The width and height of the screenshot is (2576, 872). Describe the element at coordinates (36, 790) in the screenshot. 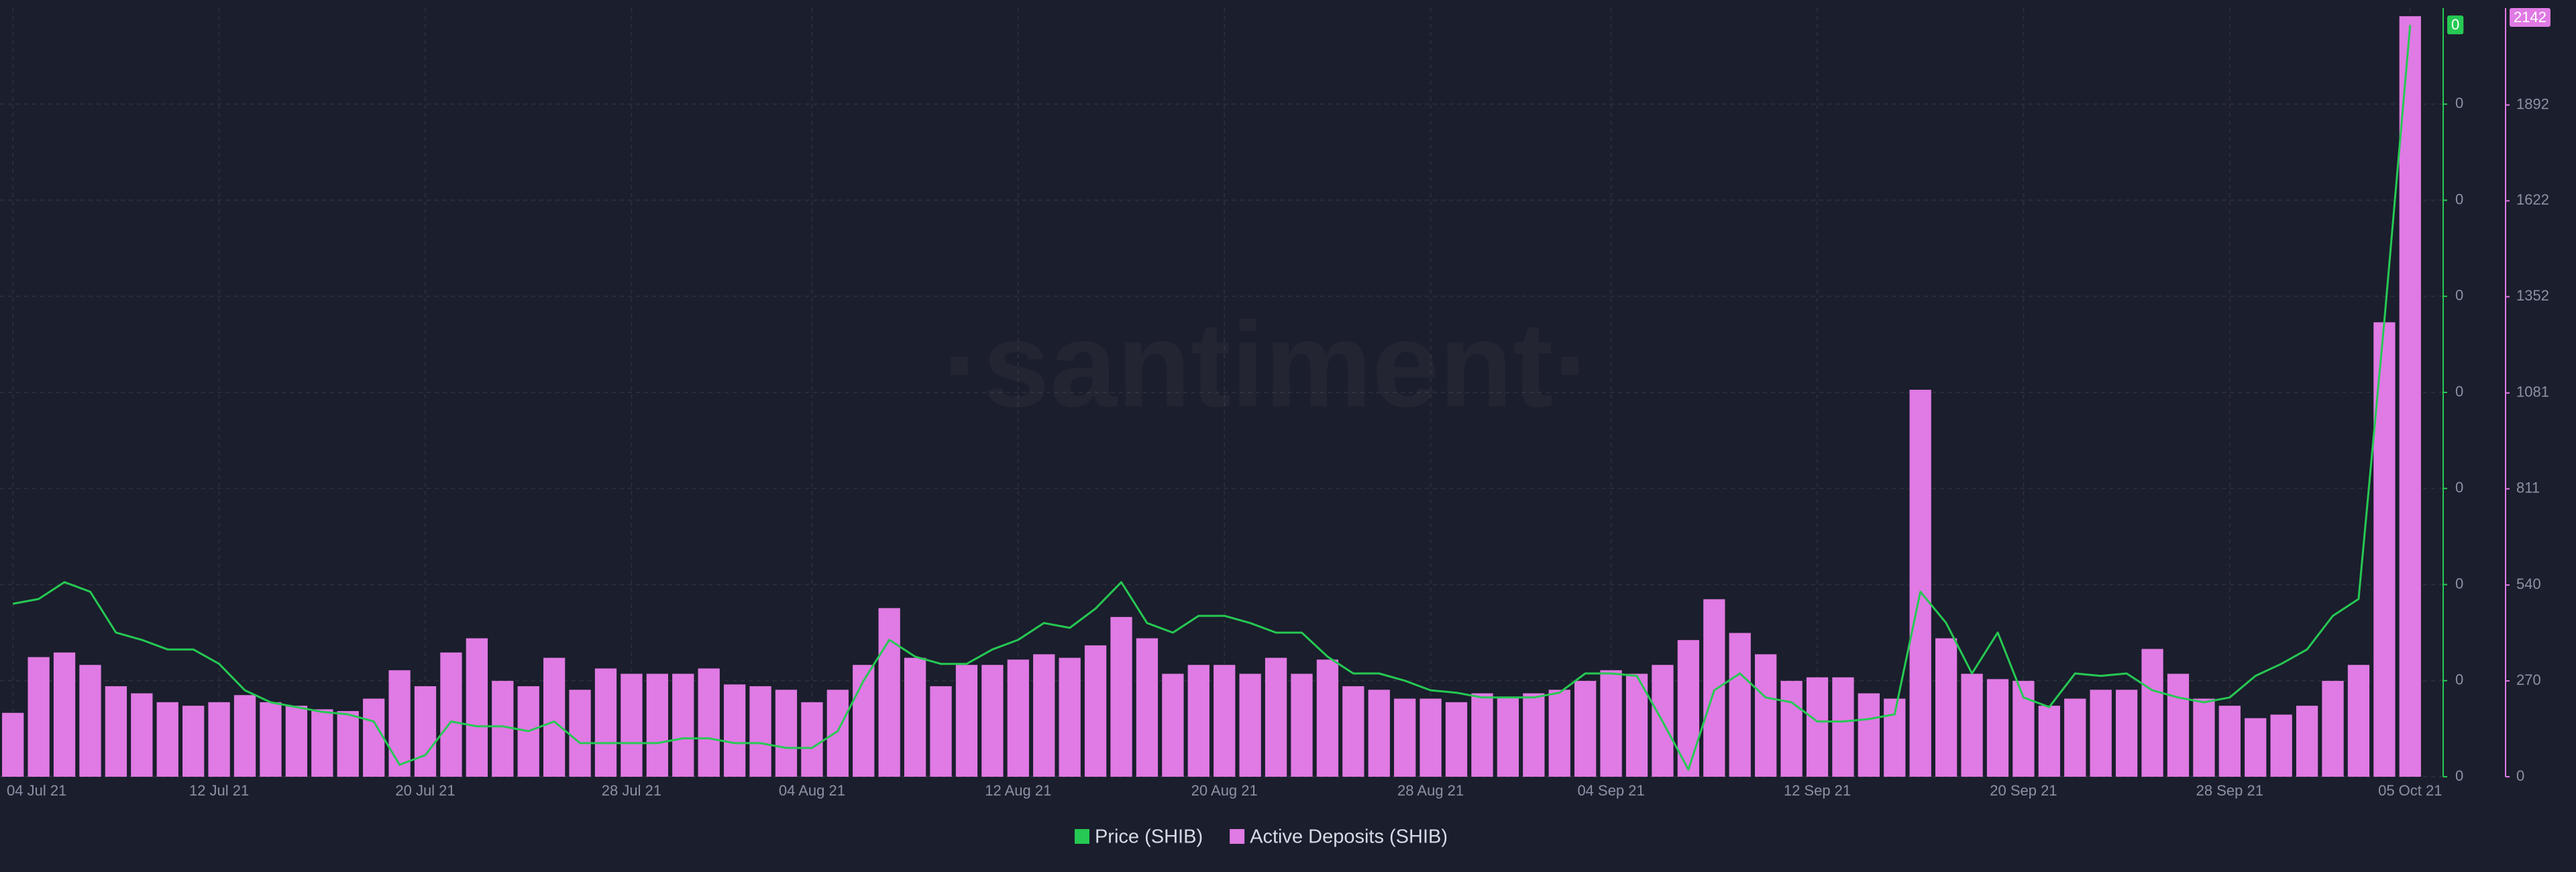

I see `x-tick-label: 04 Jul 21` at that location.